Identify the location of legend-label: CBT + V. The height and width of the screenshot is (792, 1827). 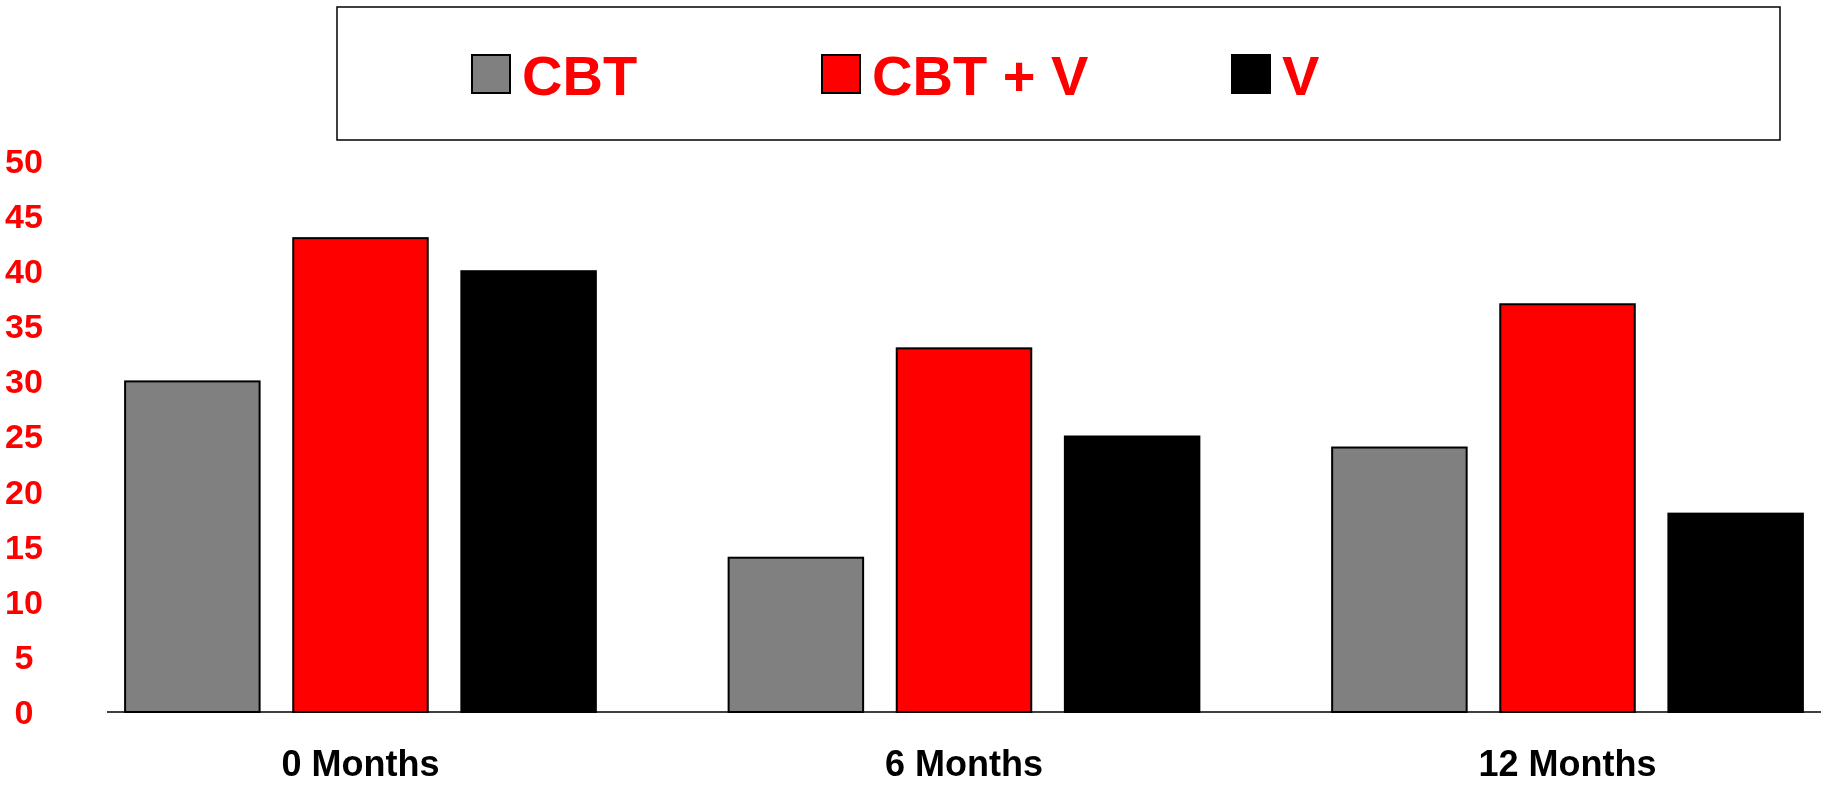
(980, 75).